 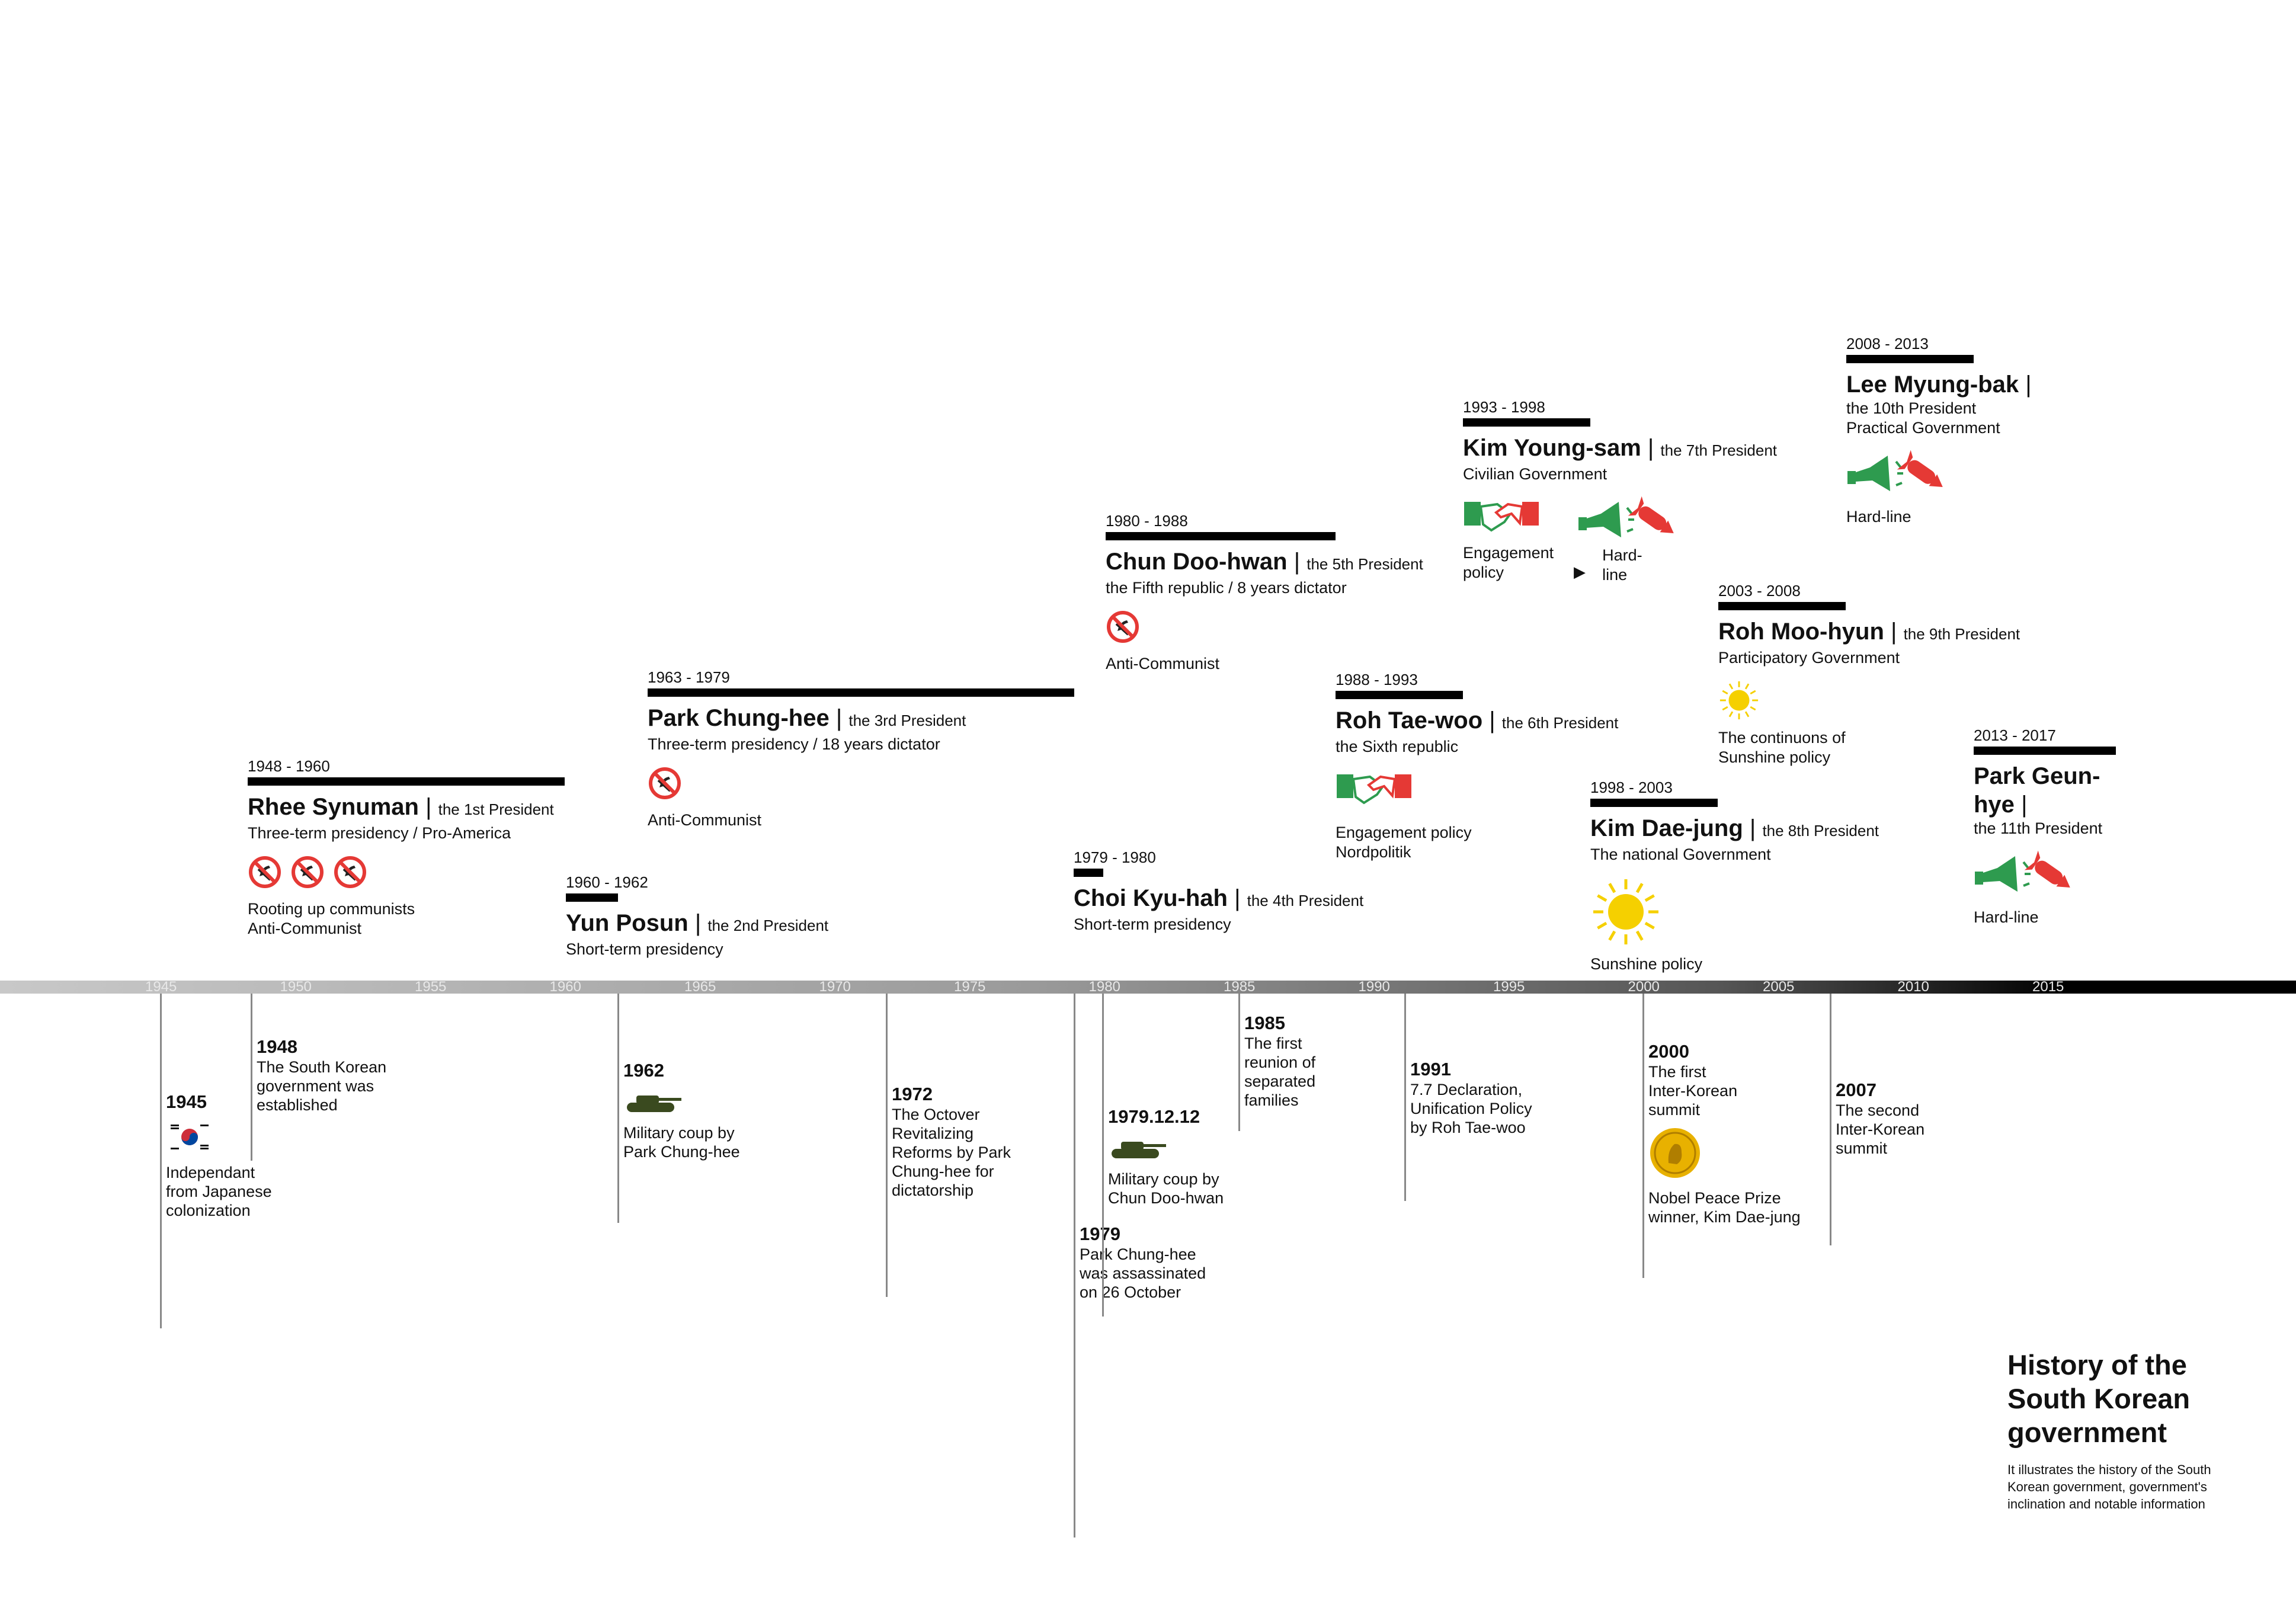 I want to click on policy-text: line, so click(x=1615, y=575).